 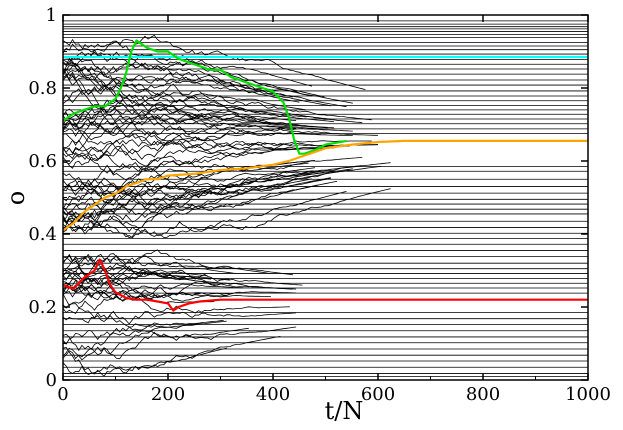 What do you see at coordinates (344, 411) in the screenshot?
I see `x-axis-title: t/N` at bounding box center [344, 411].